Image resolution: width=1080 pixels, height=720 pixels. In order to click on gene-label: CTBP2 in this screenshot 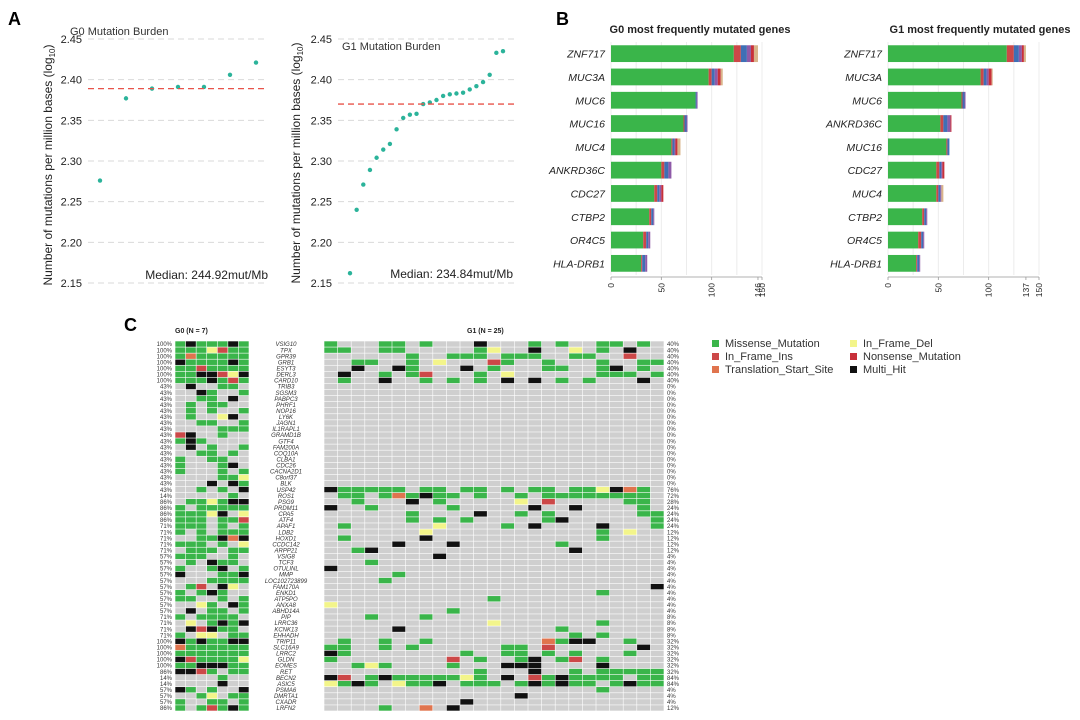, I will do `click(588, 218)`.